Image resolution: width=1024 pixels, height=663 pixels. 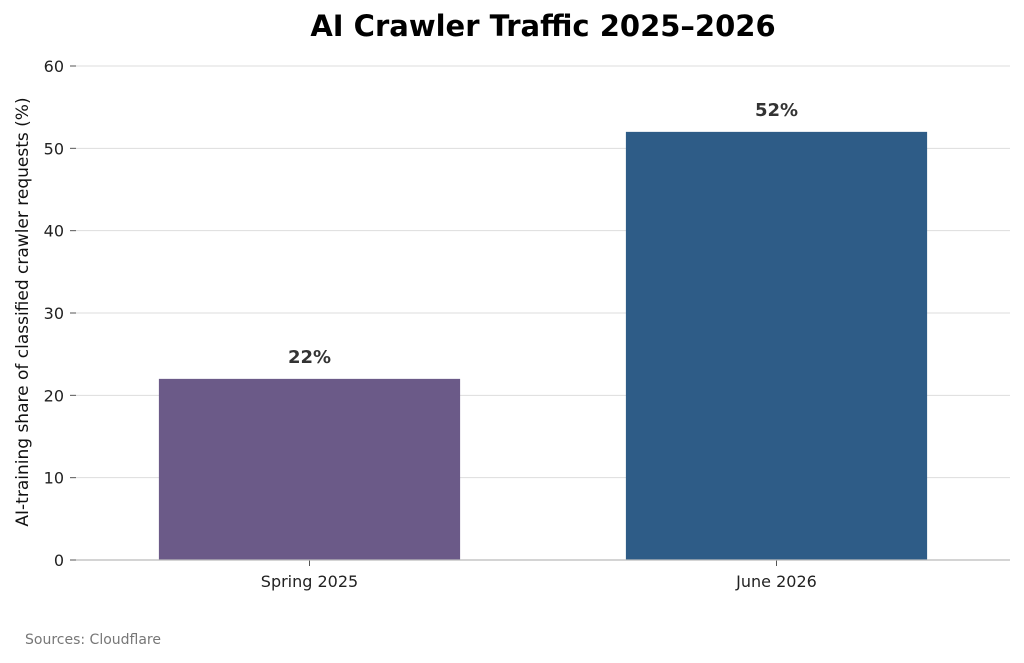 What do you see at coordinates (542, 26) in the screenshot?
I see `chart-title: AI Crawler Traffic 2025–2026` at bounding box center [542, 26].